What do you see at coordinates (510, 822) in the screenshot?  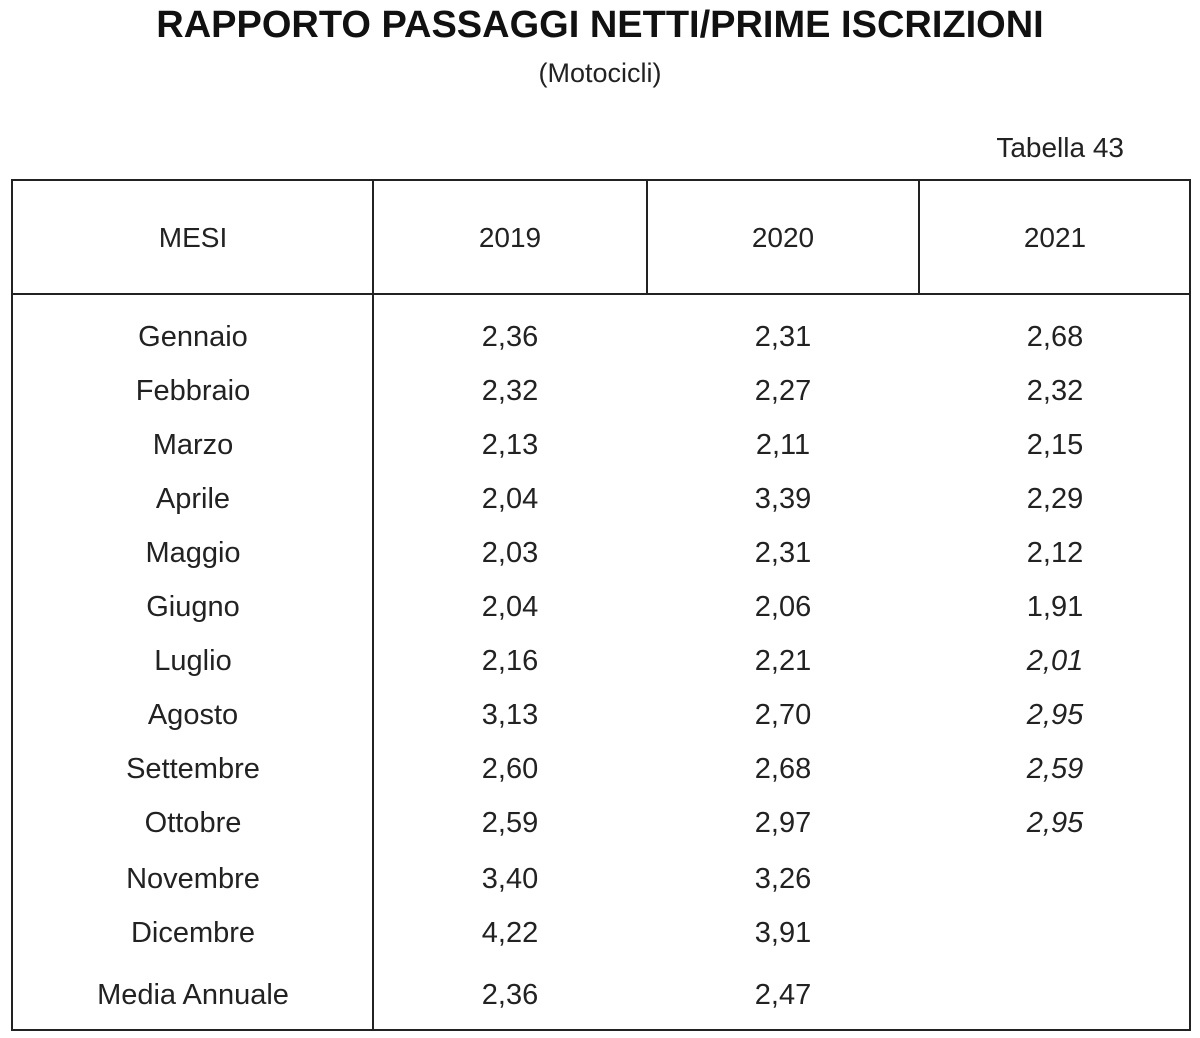 I see `value-2019-cell: 2,59` at bounding box center [510, 822].